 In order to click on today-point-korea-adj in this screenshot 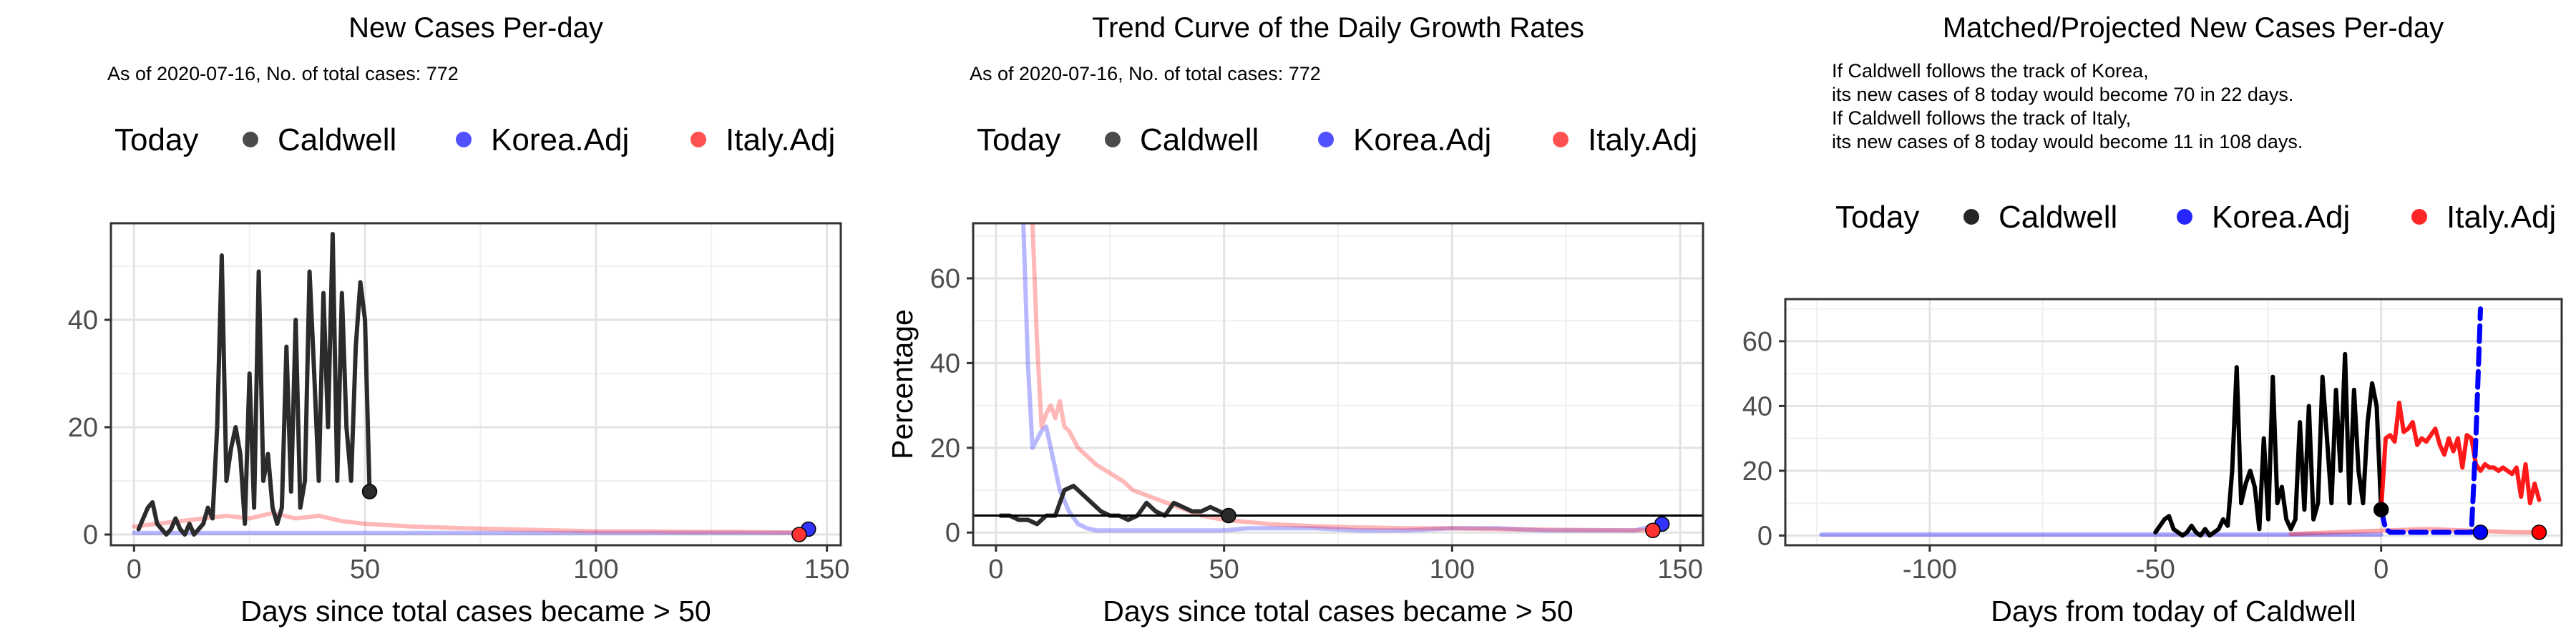, I will do `click(2480, 532)`.